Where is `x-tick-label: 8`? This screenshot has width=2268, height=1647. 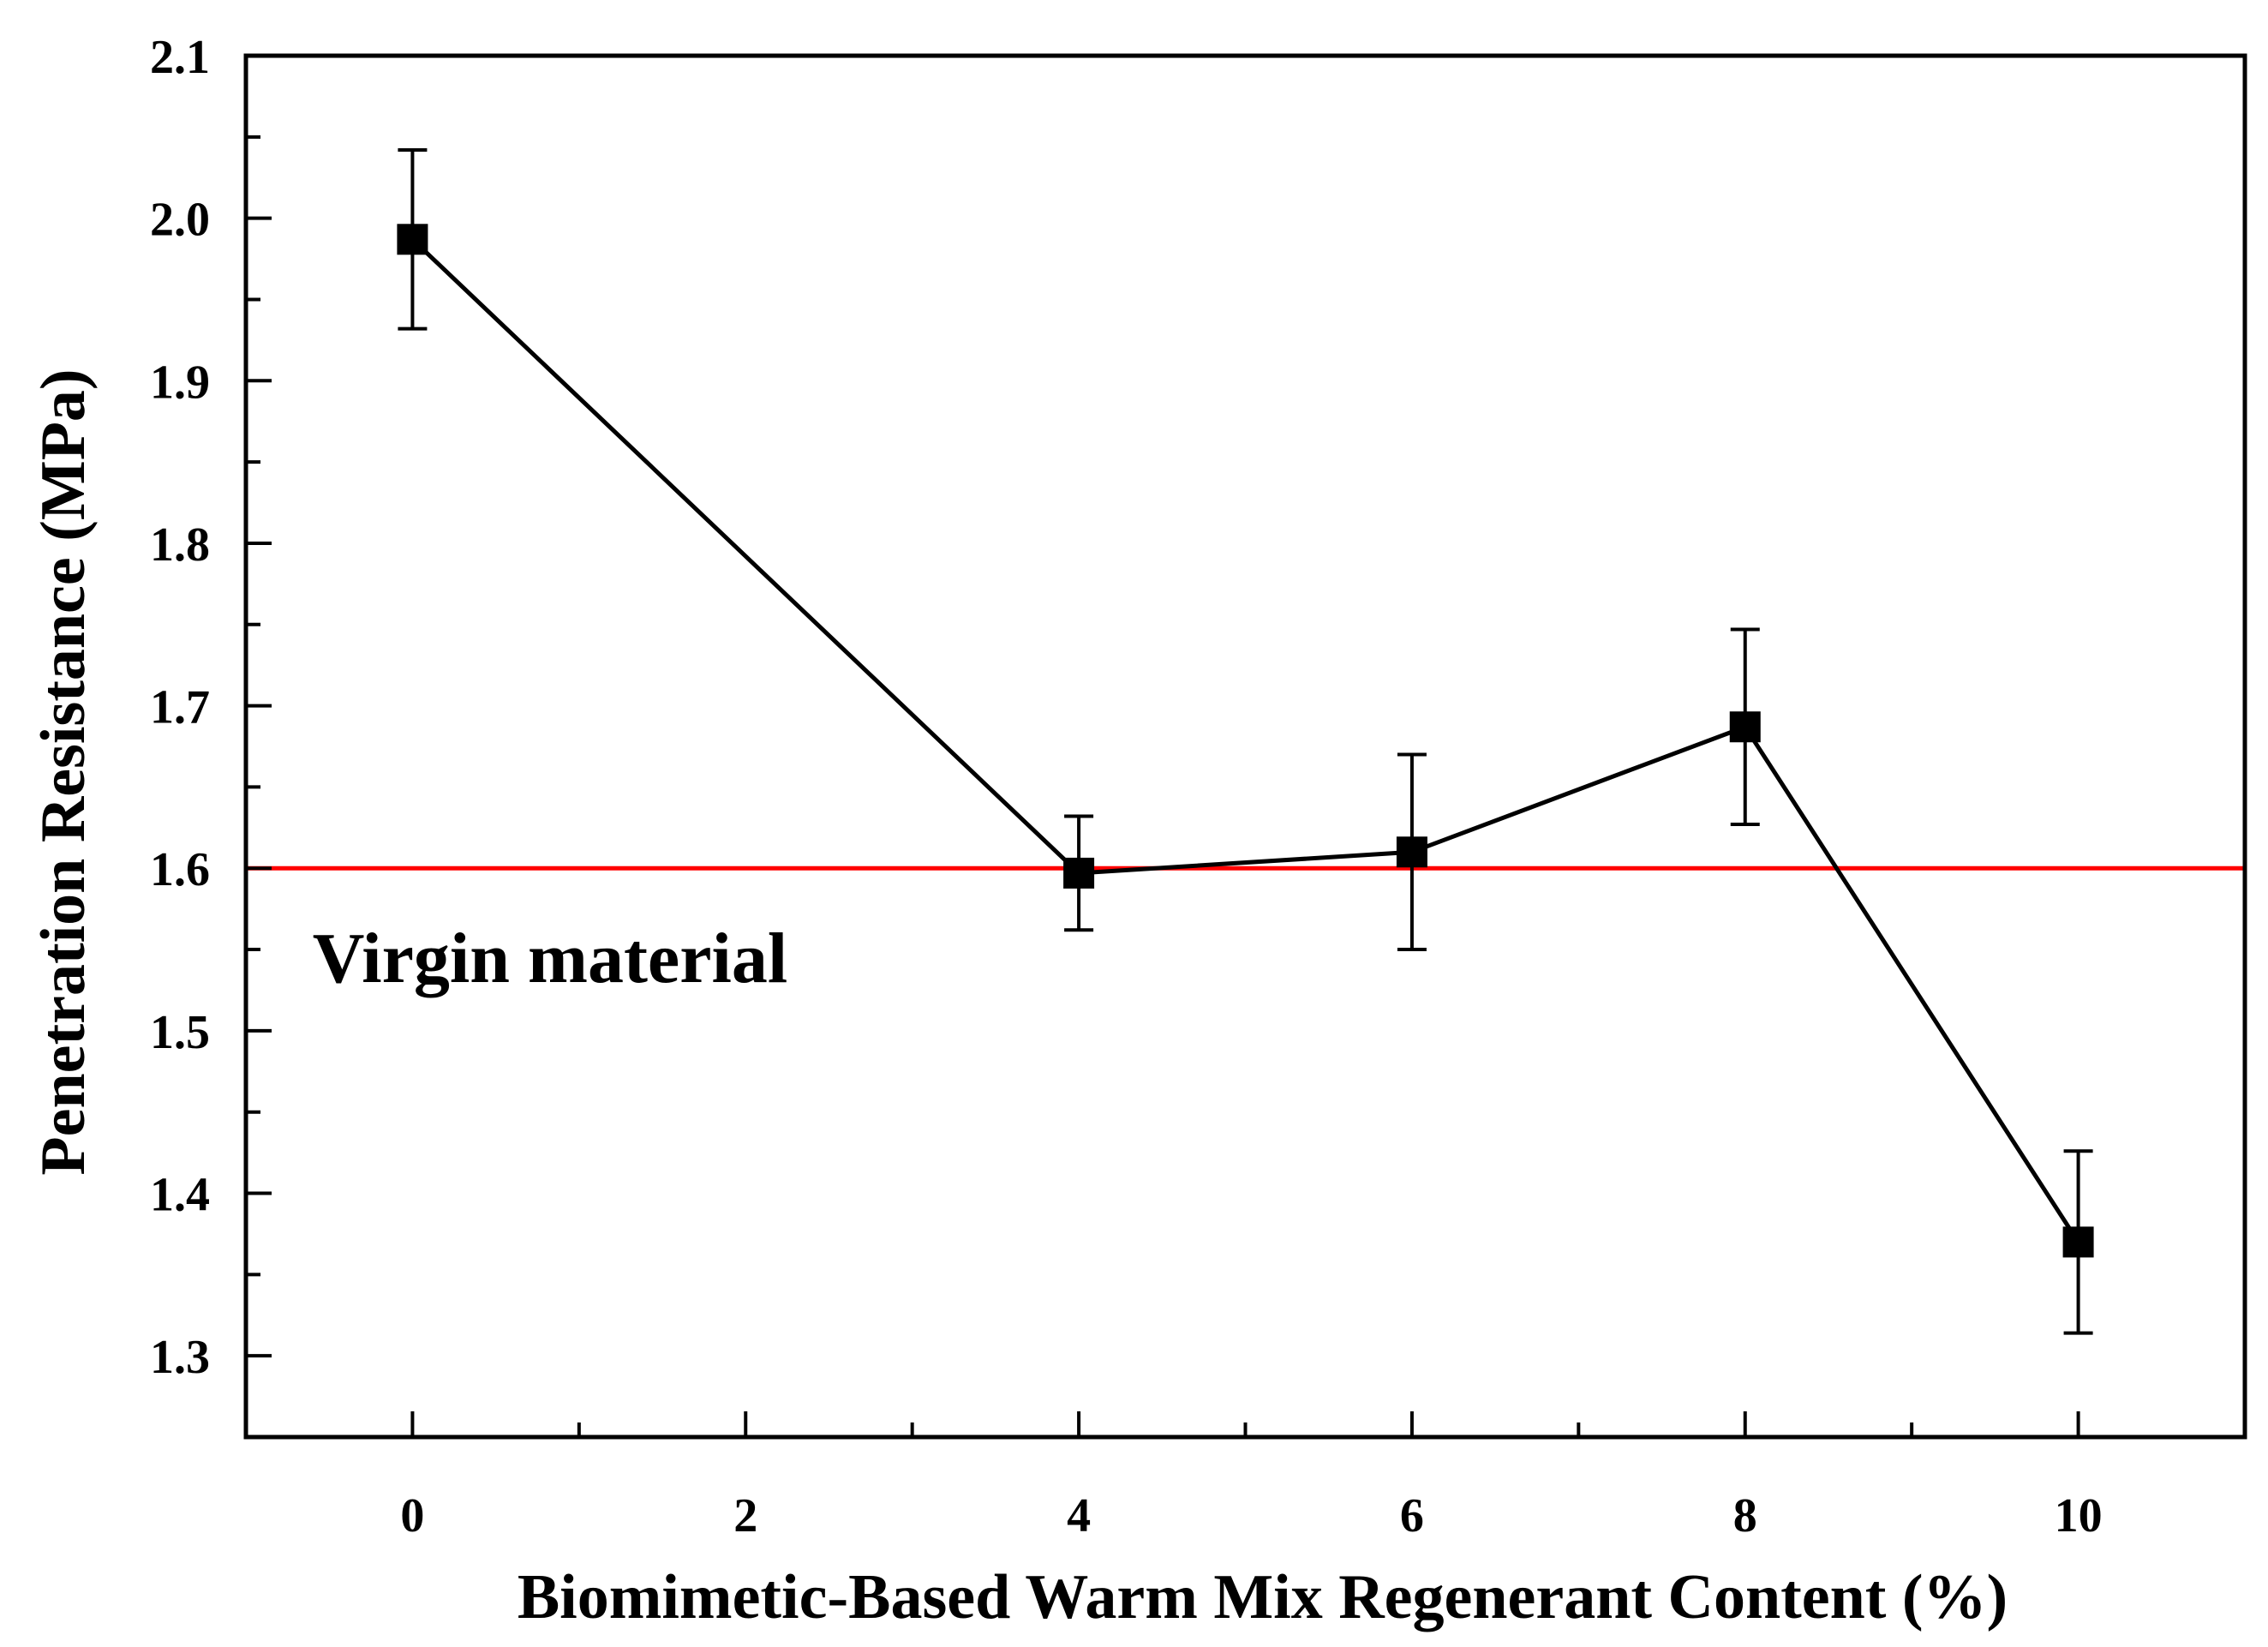 x-tick-label: 8 is located at coordinates (1745, 1515).